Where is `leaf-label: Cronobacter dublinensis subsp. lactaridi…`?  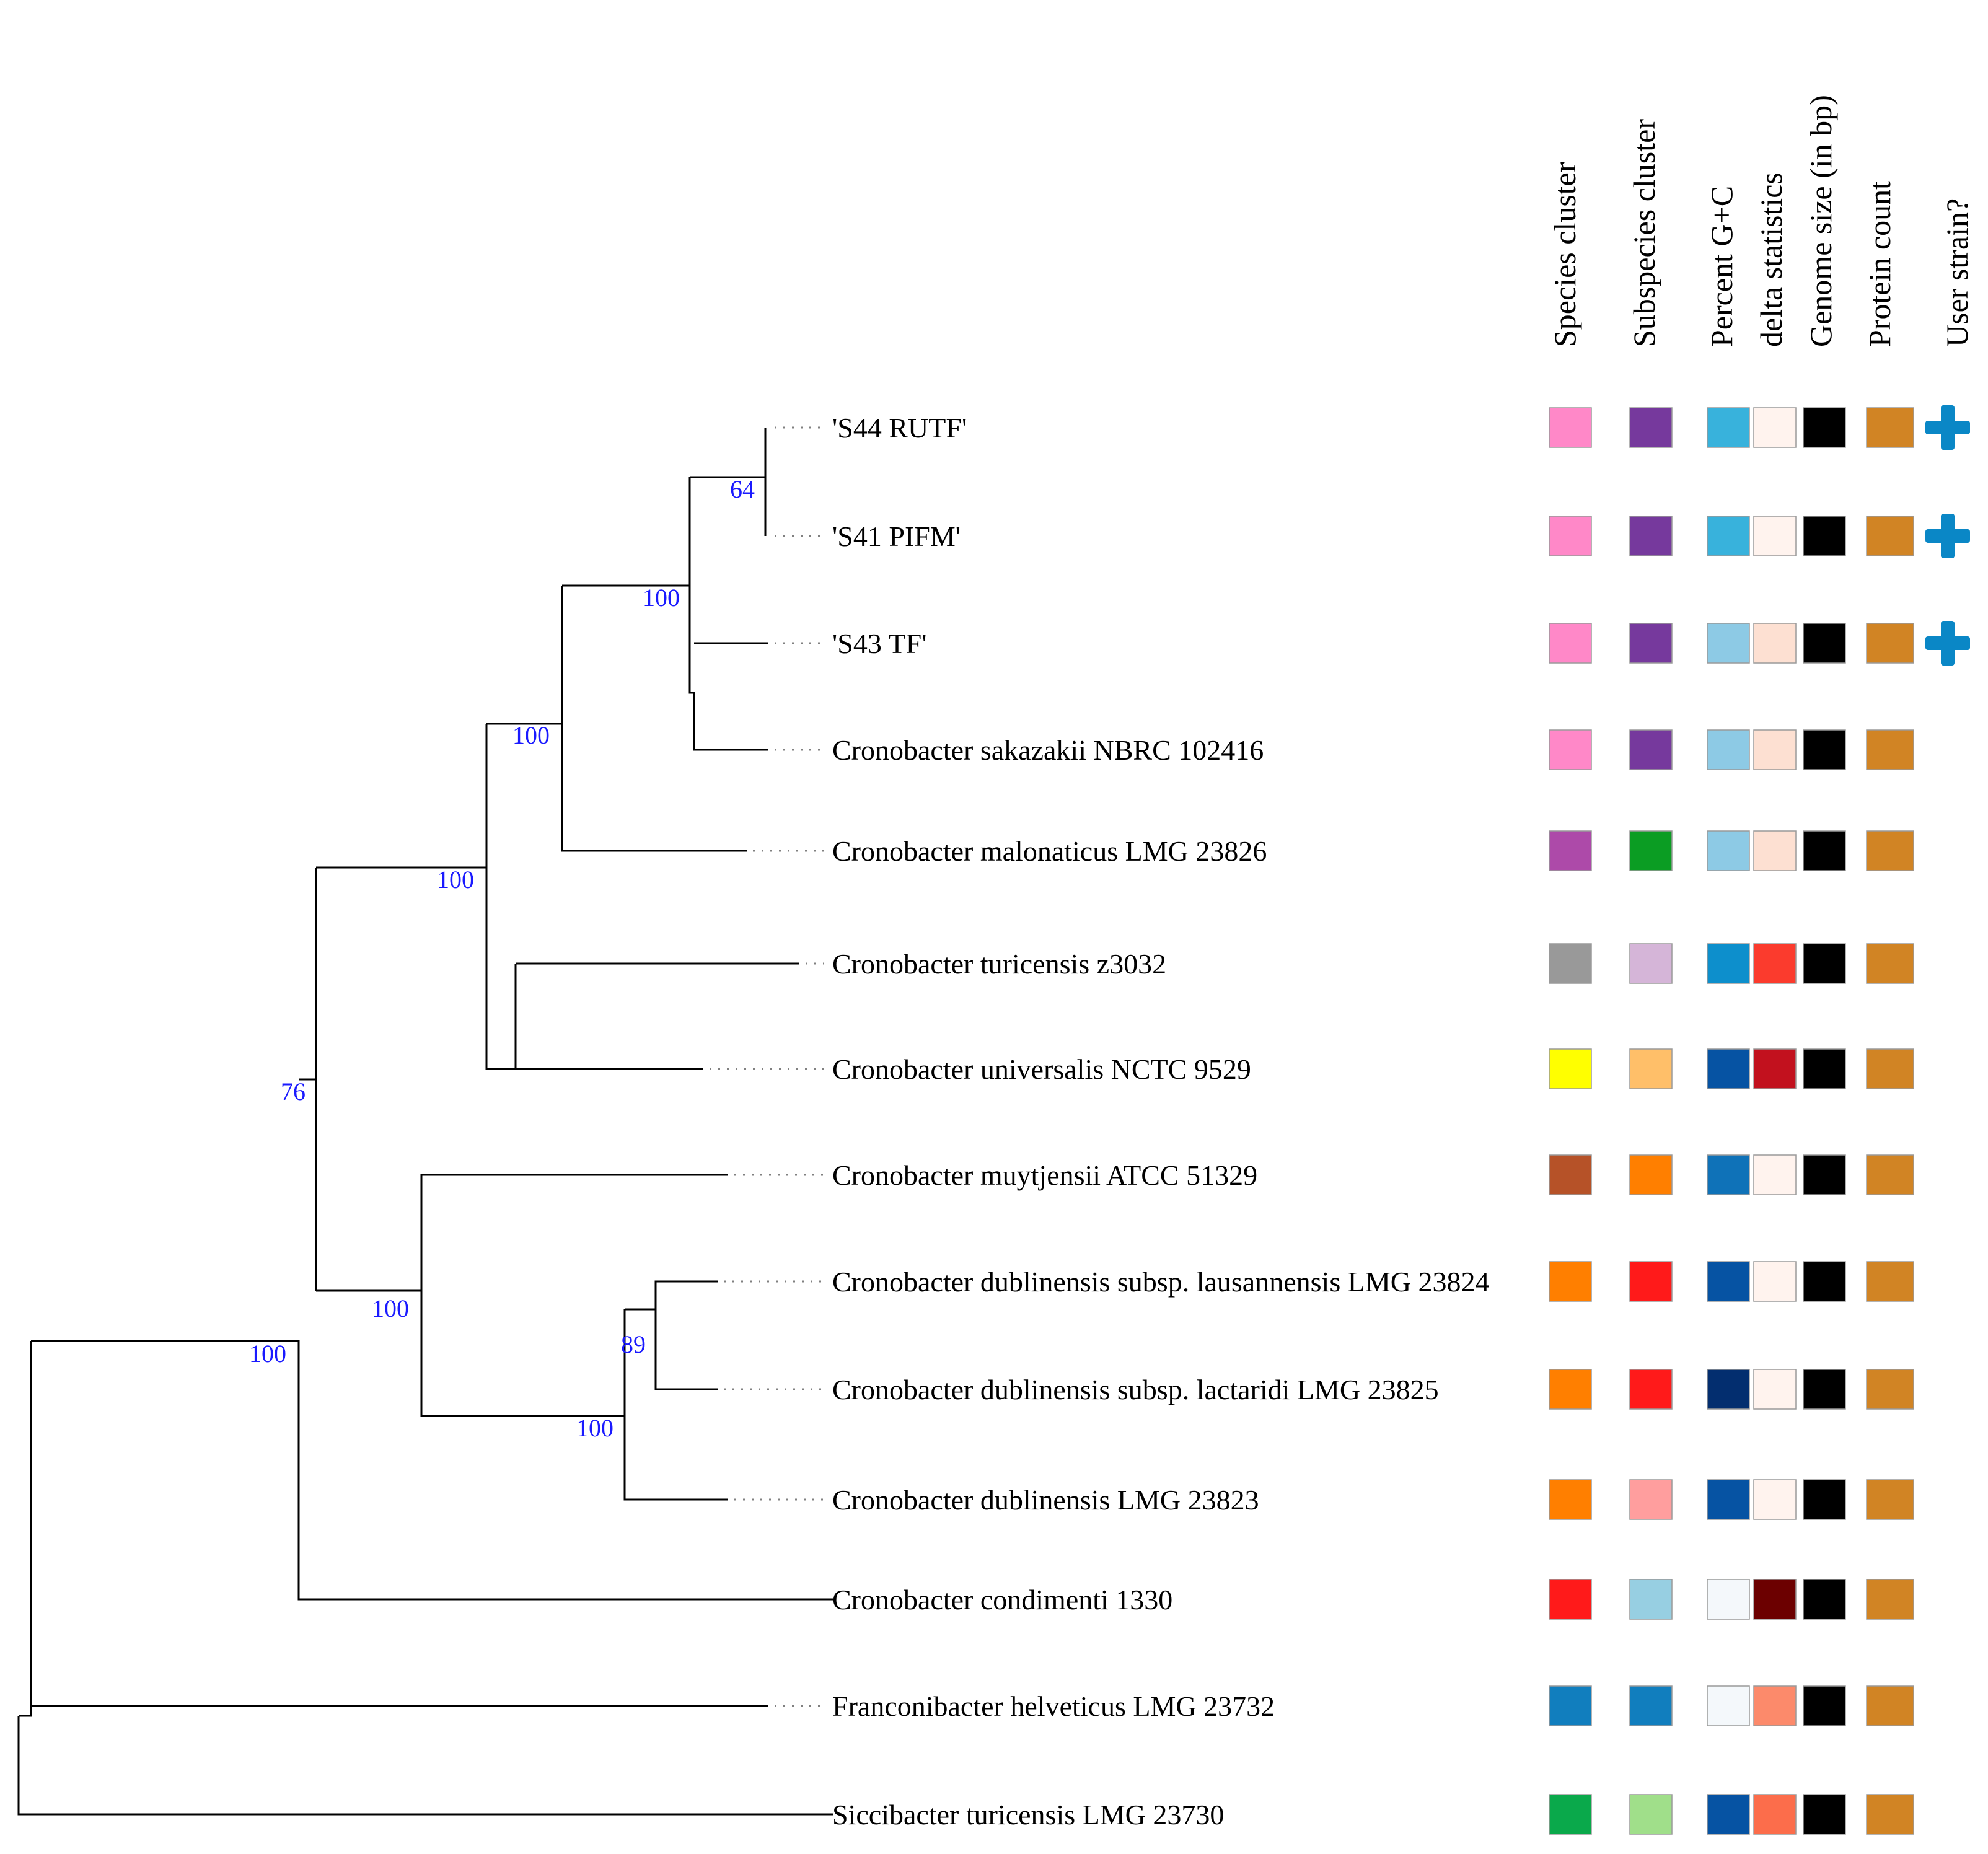
leaf-label: Cronobacter dublinensis subsp. lactaridi… is located at coordinates (1135, 1389).